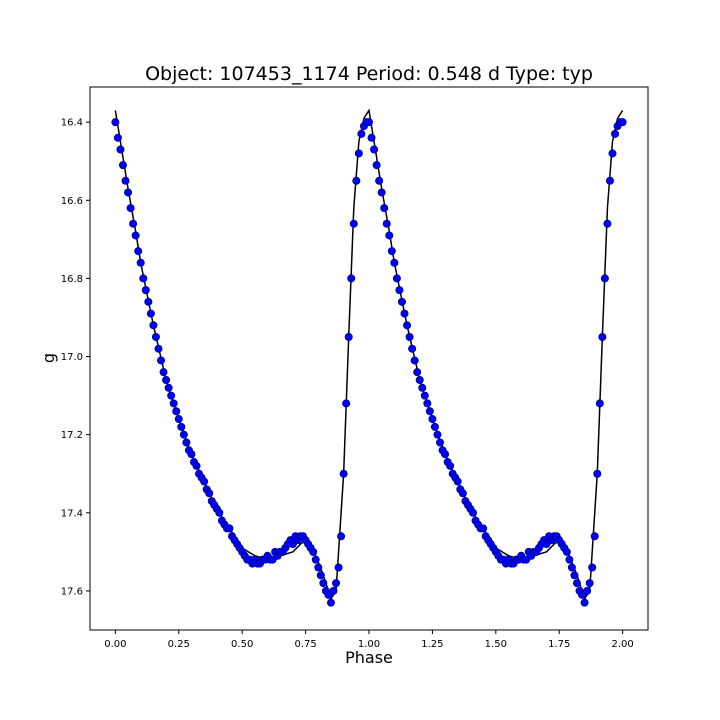  Describe the element at coordinates (432, 644) in the screenshot. I see `x-tick-label: 1.25` at that location.